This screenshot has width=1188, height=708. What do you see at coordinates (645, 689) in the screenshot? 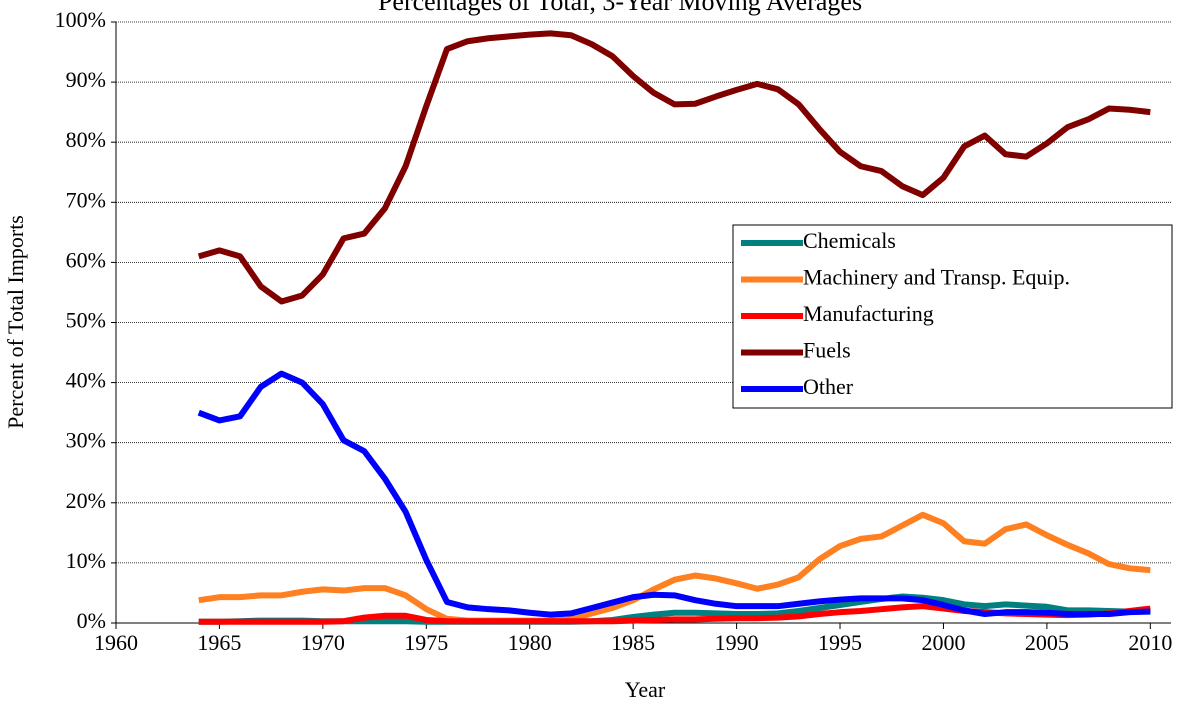
I see `x-axis-label: Year` at bounding box center [645, 689].